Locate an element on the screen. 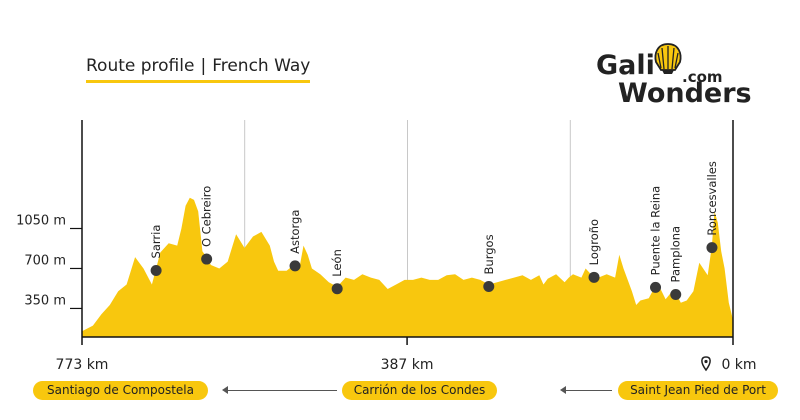 The height and width of the screenshot is (420, 800). title-route-name: French Way is located at coordinates (261, 66).